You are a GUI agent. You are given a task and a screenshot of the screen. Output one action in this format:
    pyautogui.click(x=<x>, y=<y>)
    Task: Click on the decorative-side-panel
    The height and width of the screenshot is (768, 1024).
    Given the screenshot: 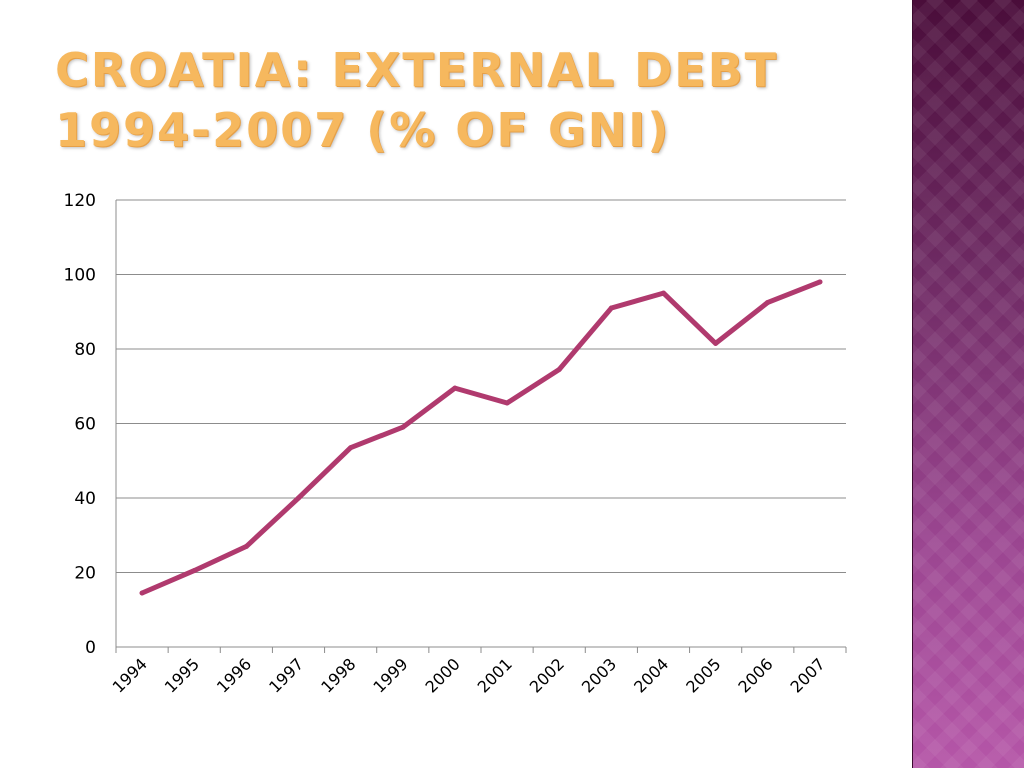 What is the action you would take?
    pyautogui.click(x=968, y=384)
    